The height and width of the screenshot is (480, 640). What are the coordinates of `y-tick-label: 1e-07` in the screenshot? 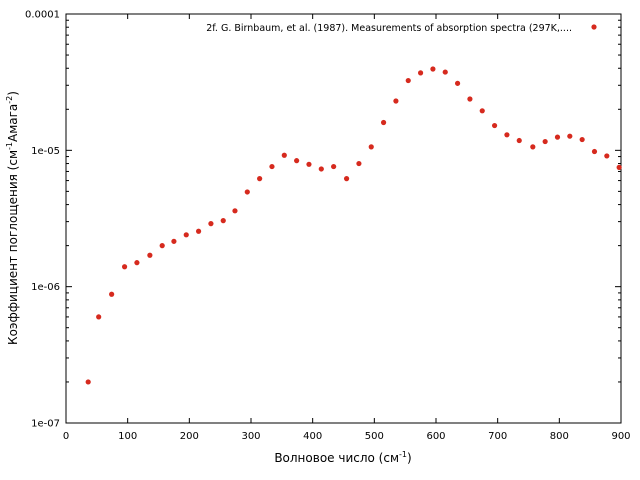 It's located at (45, 424).